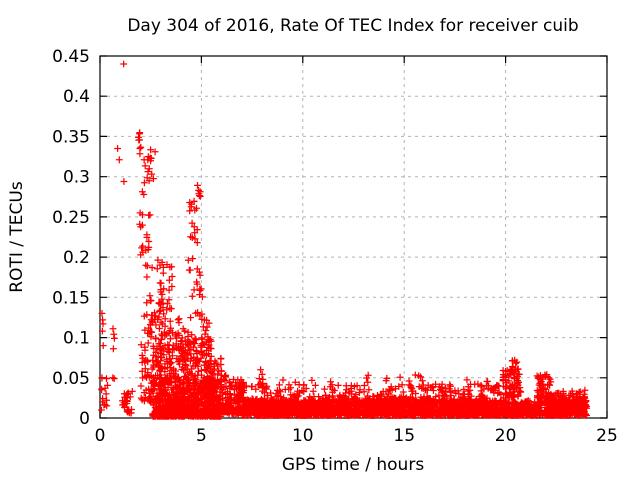 Image resolution: width=640 pixels, height=480 pixels. What do you see at coordinates (84, 419) in the screenshot?
I see `y-tick-label: 0` at bounding box center [84, 419].